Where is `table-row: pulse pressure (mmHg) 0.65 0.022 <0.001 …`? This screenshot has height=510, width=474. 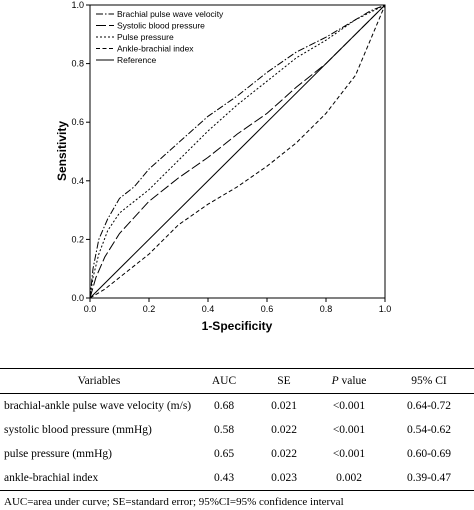
table-row: pulse pressure (mmHg) 0.65 0.022 <0.001 … is located at coordinates (237, 454).